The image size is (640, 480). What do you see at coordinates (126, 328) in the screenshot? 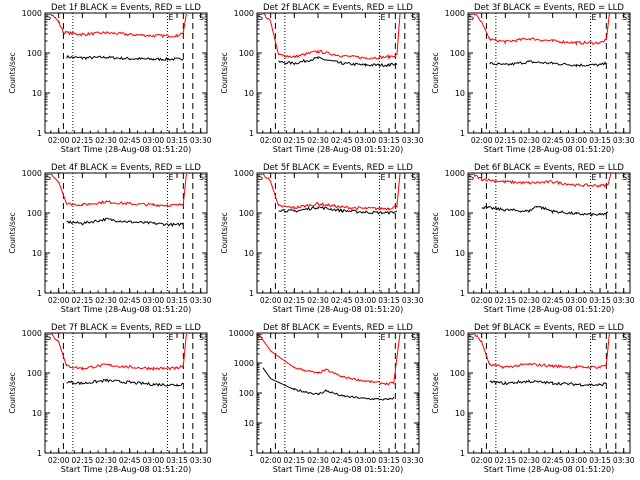
I see `panel-title: Det 7f BLACK = Events, RED = LLD` at bounding box center [126, 328].